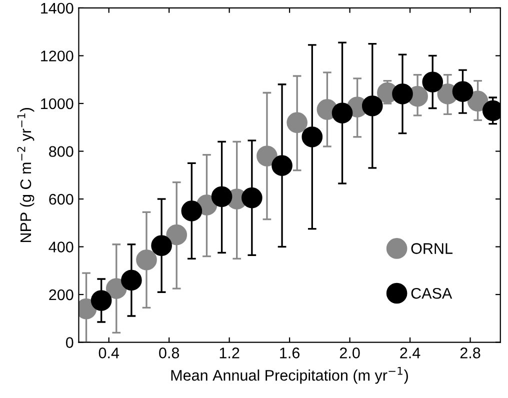  Describe the element at coordinates (61, 247) in the screenshot. I see `y-tick-label: 400` at that location.